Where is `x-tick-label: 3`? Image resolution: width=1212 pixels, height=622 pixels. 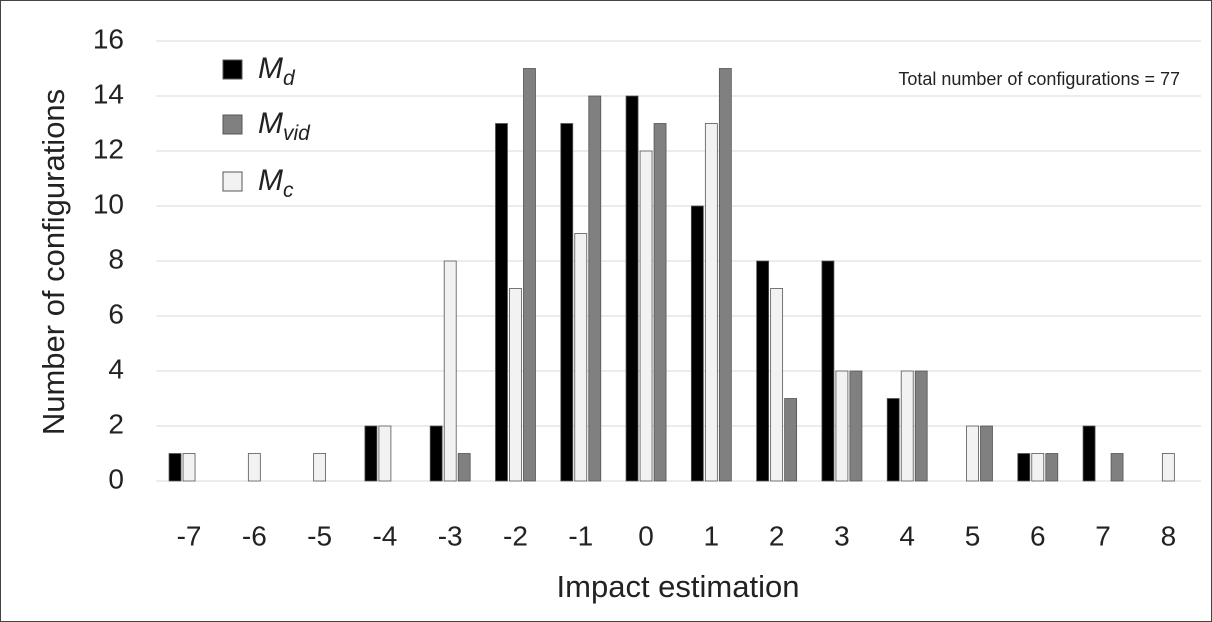
x-tick-label: 3 is located at coordinates (842, 535).